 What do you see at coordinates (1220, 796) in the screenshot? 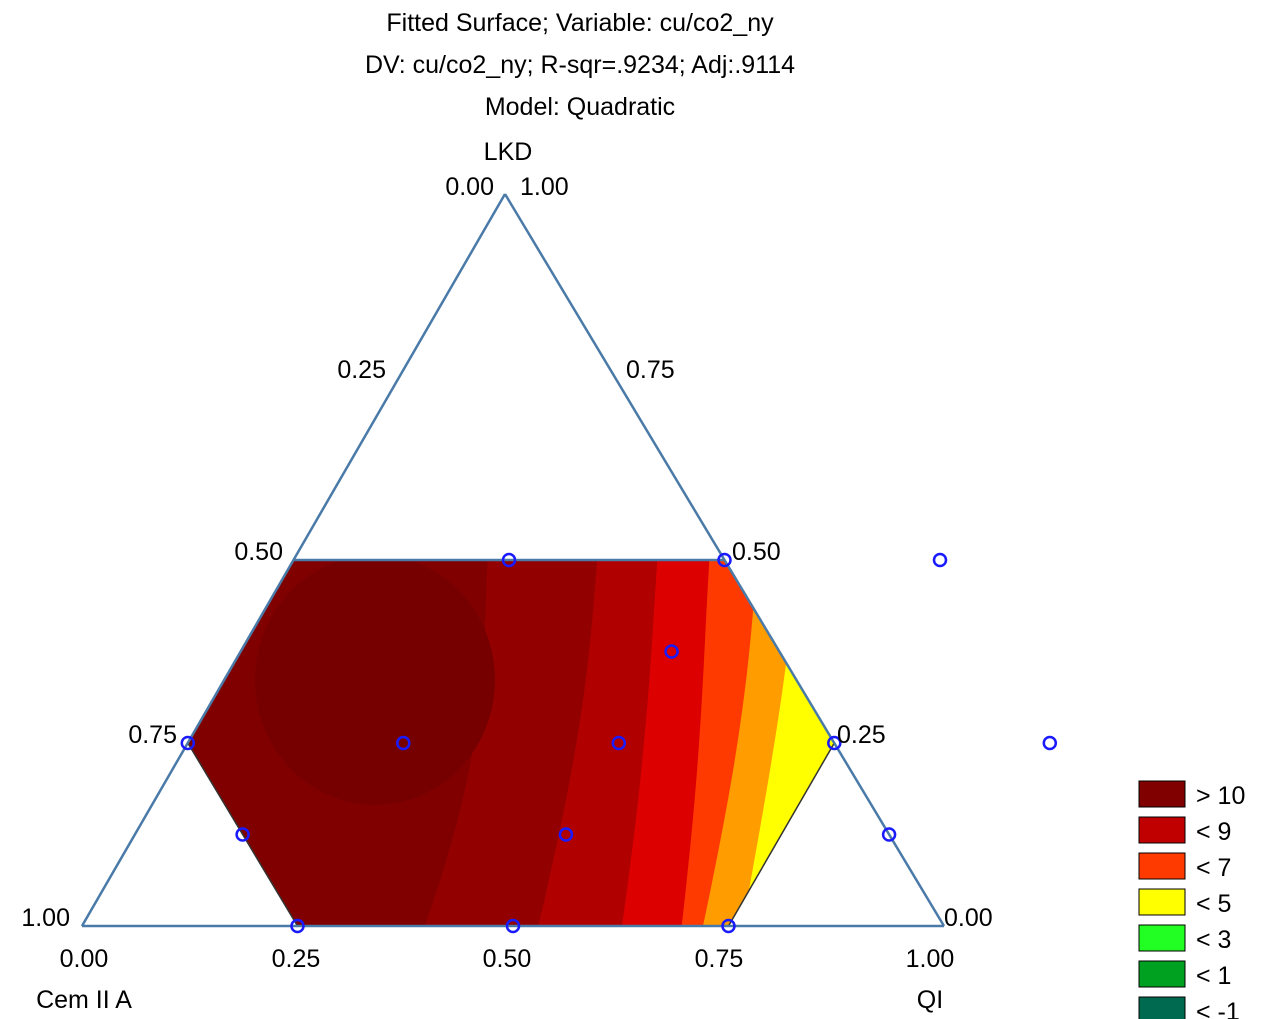
I see `legend-label-0: > 10` at bounding box center [1220, 796].